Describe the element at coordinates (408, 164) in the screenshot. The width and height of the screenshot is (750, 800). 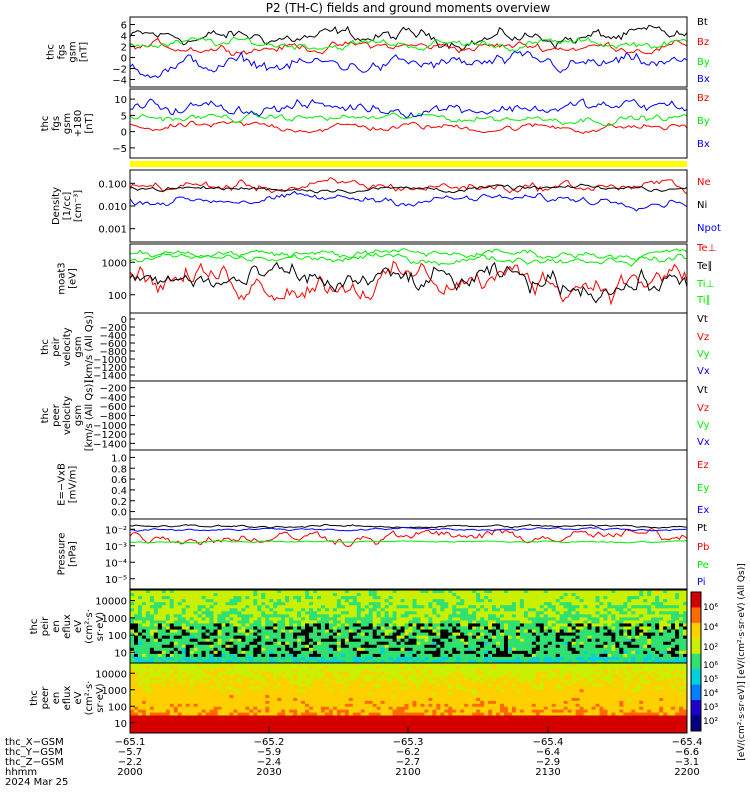
I see `separator-bar` at that location.